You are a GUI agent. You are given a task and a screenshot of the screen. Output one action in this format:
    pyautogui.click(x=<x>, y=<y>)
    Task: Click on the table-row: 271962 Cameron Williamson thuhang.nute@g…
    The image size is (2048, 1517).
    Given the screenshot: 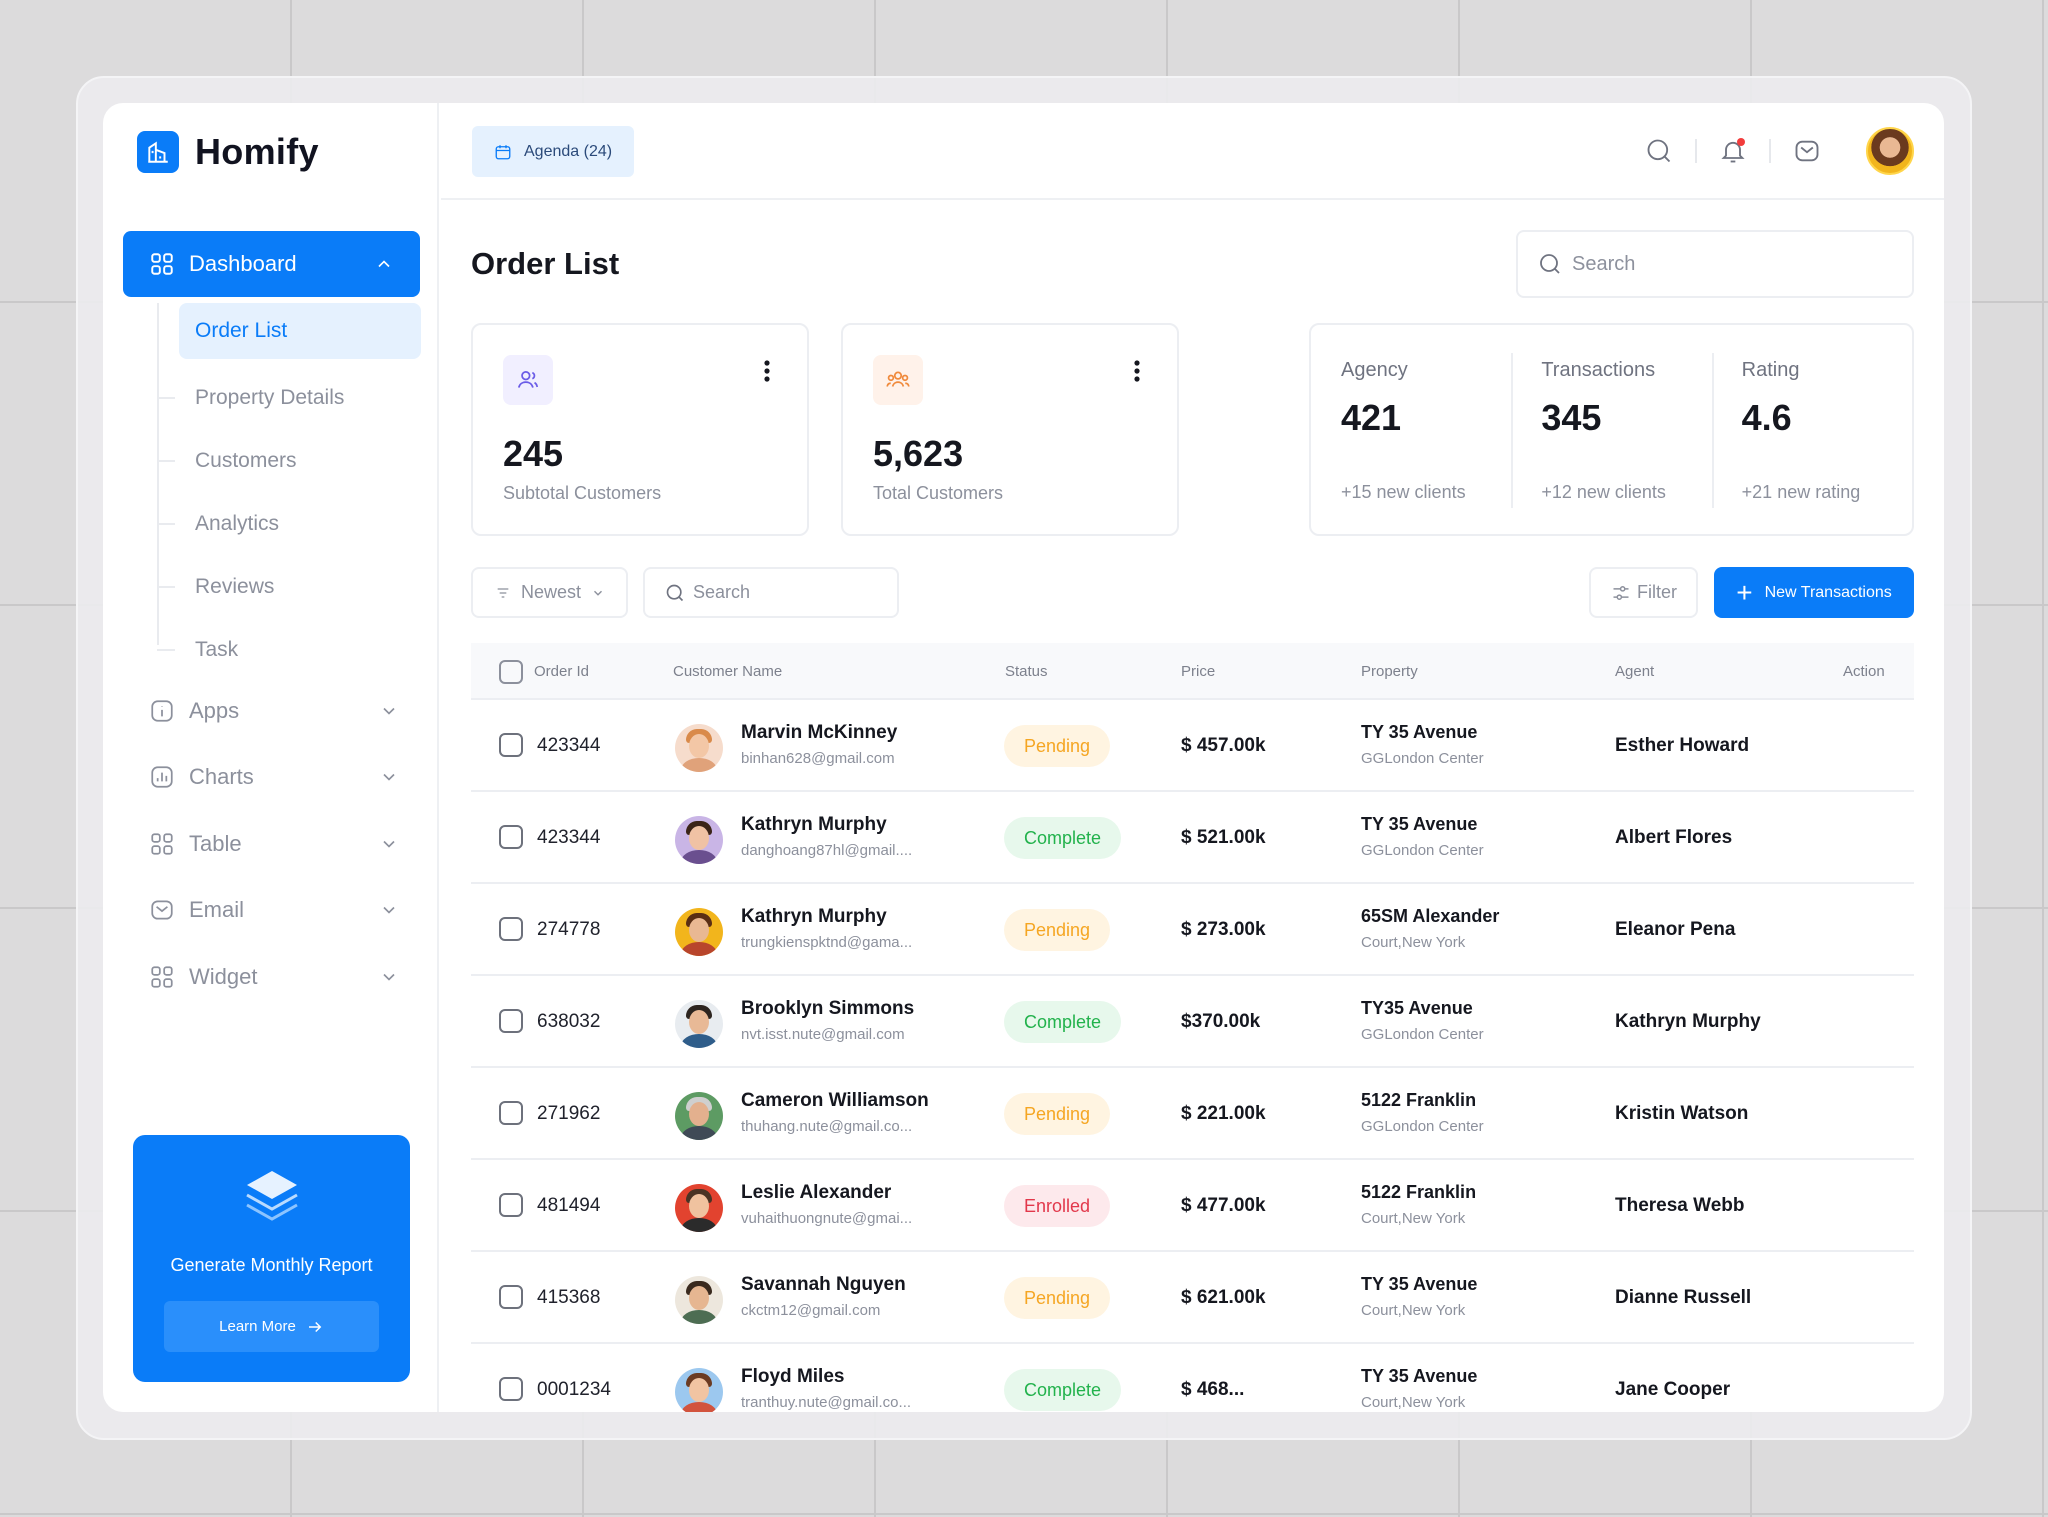 What is the action you would take?
    pyautogui.click(x=1192, y=1114)
    